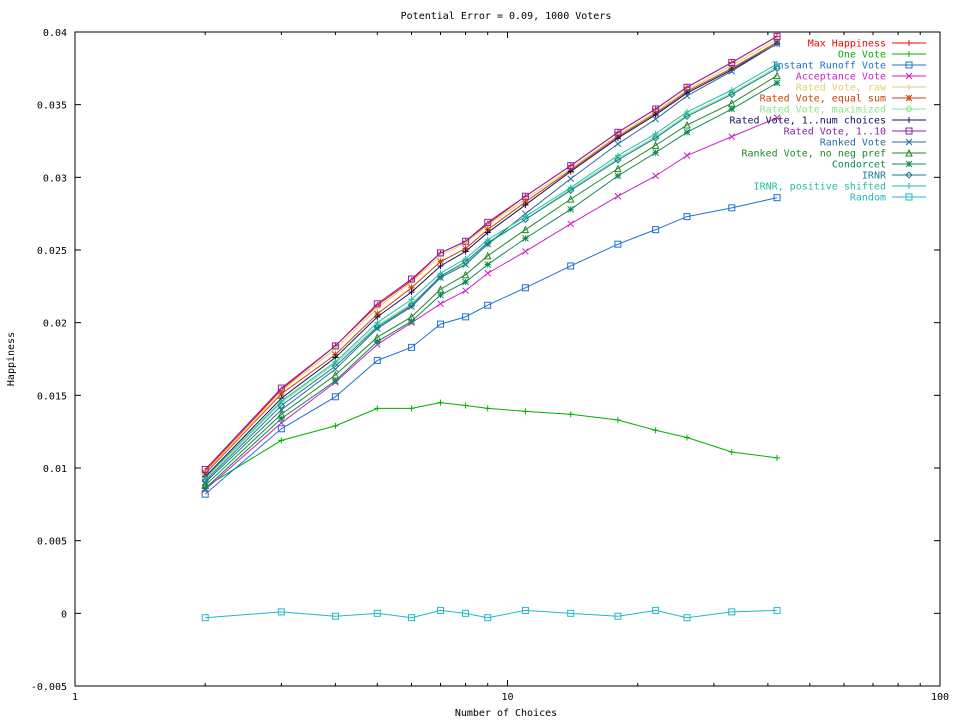  Describe the element at coordinates (820, 187) in the screenshot. I see `legend-label: IRNR, positive shifted` at that location.